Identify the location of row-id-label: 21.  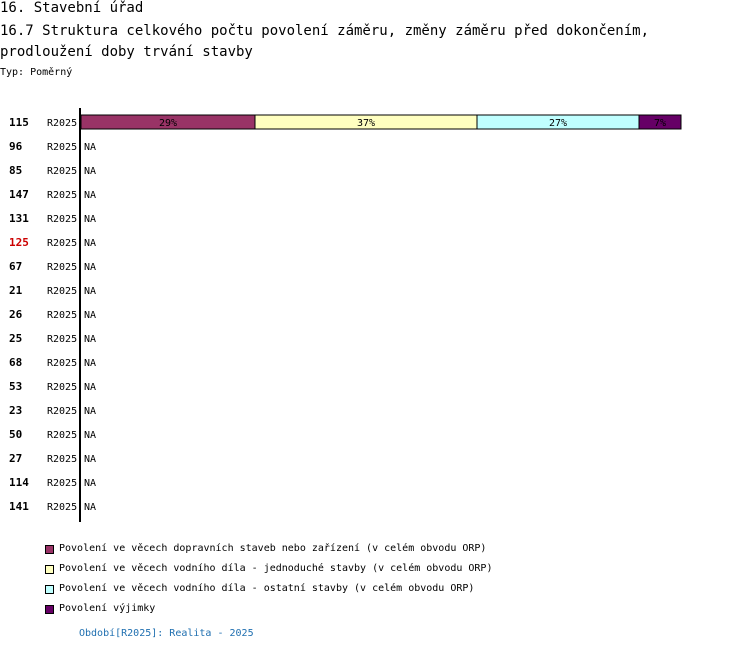
(16, 290).